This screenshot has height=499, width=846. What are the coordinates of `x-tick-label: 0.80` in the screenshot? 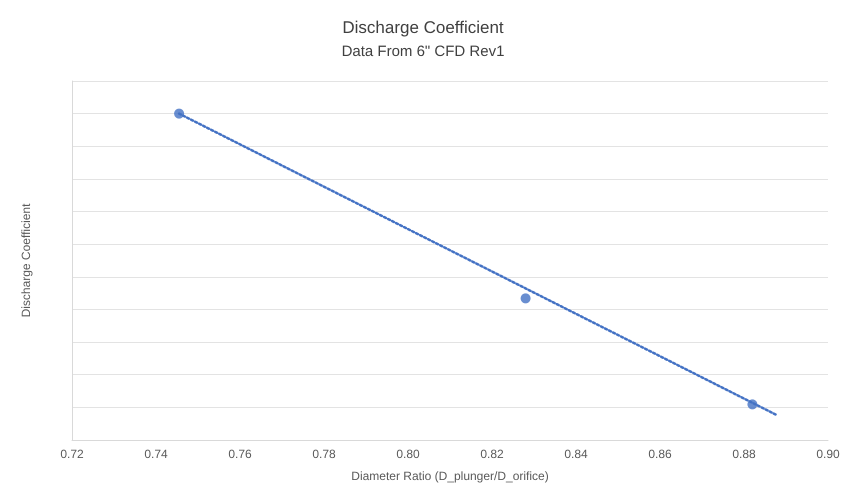 It's located at (408, 454).